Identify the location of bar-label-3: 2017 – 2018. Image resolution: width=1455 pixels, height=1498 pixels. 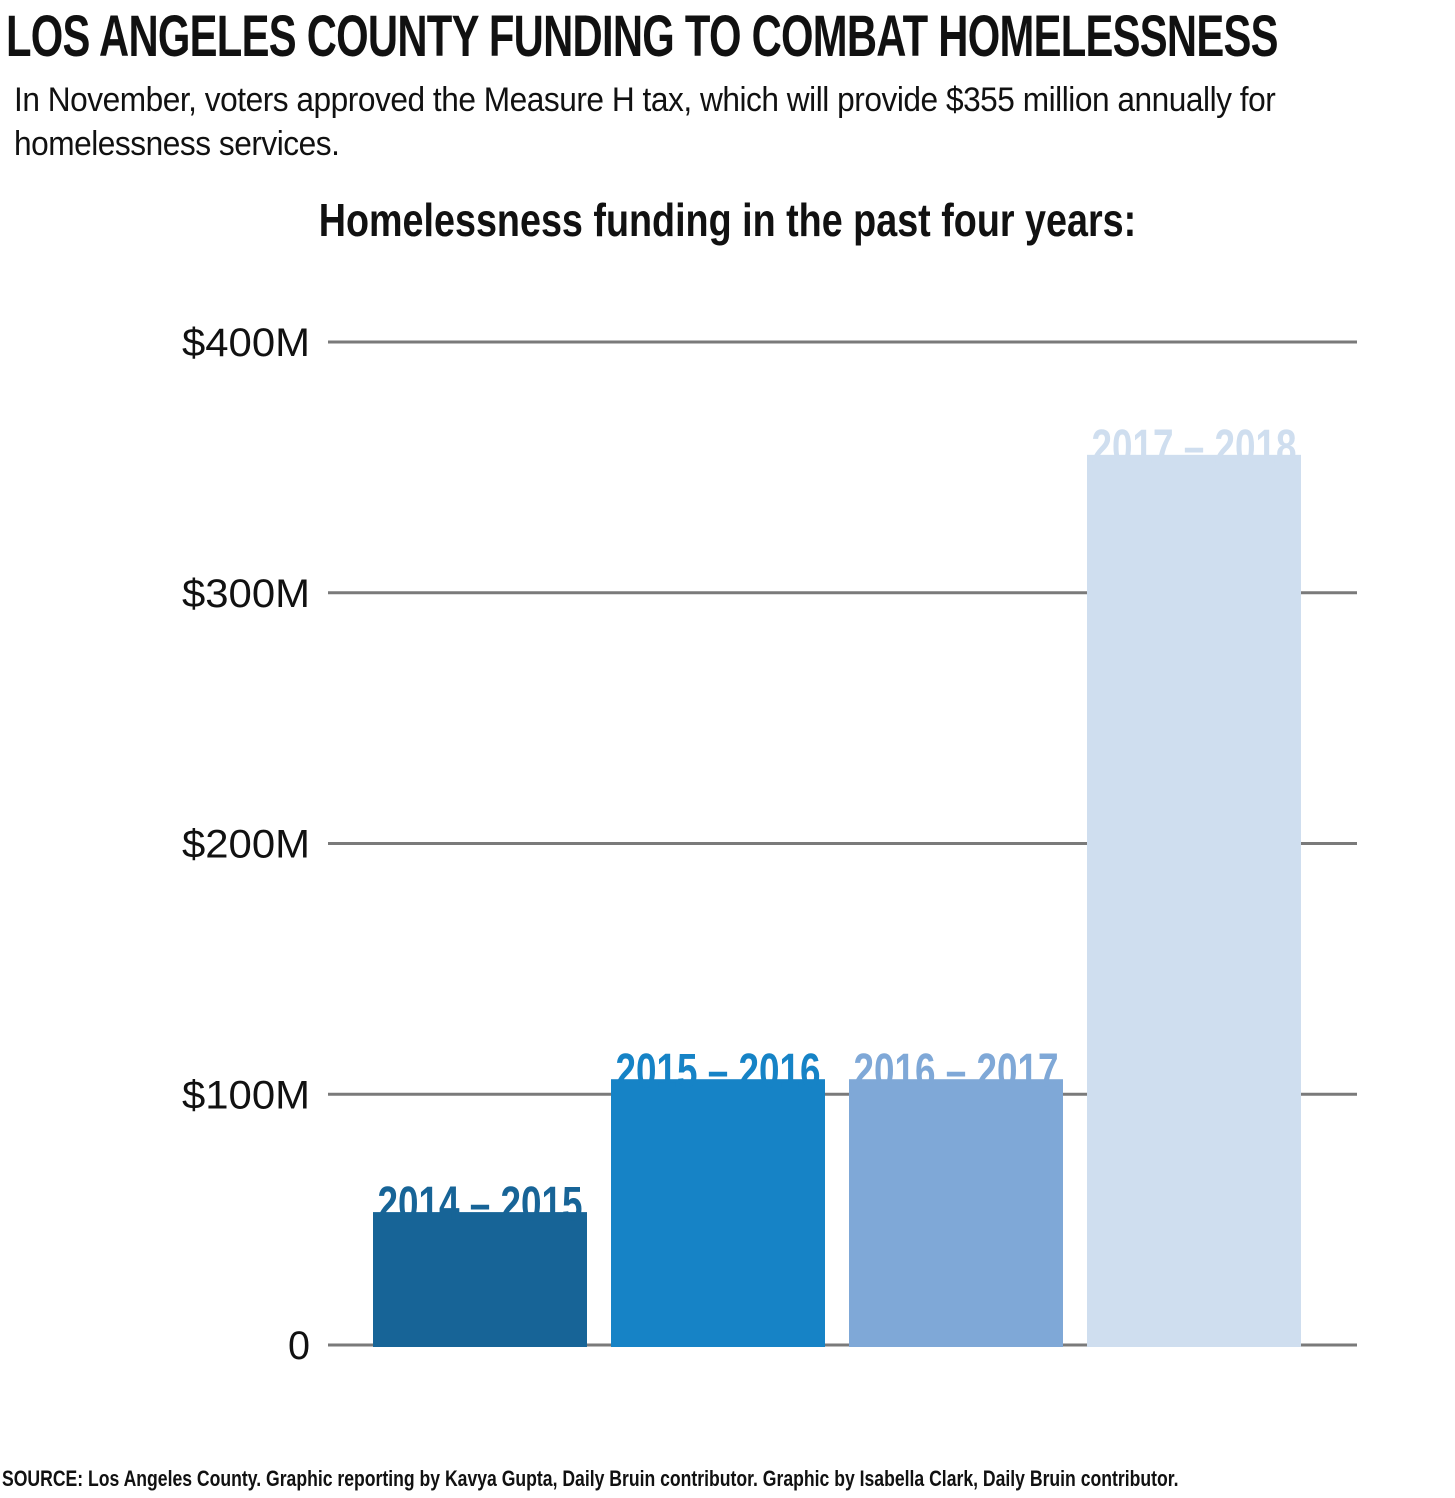
(1194, 447).